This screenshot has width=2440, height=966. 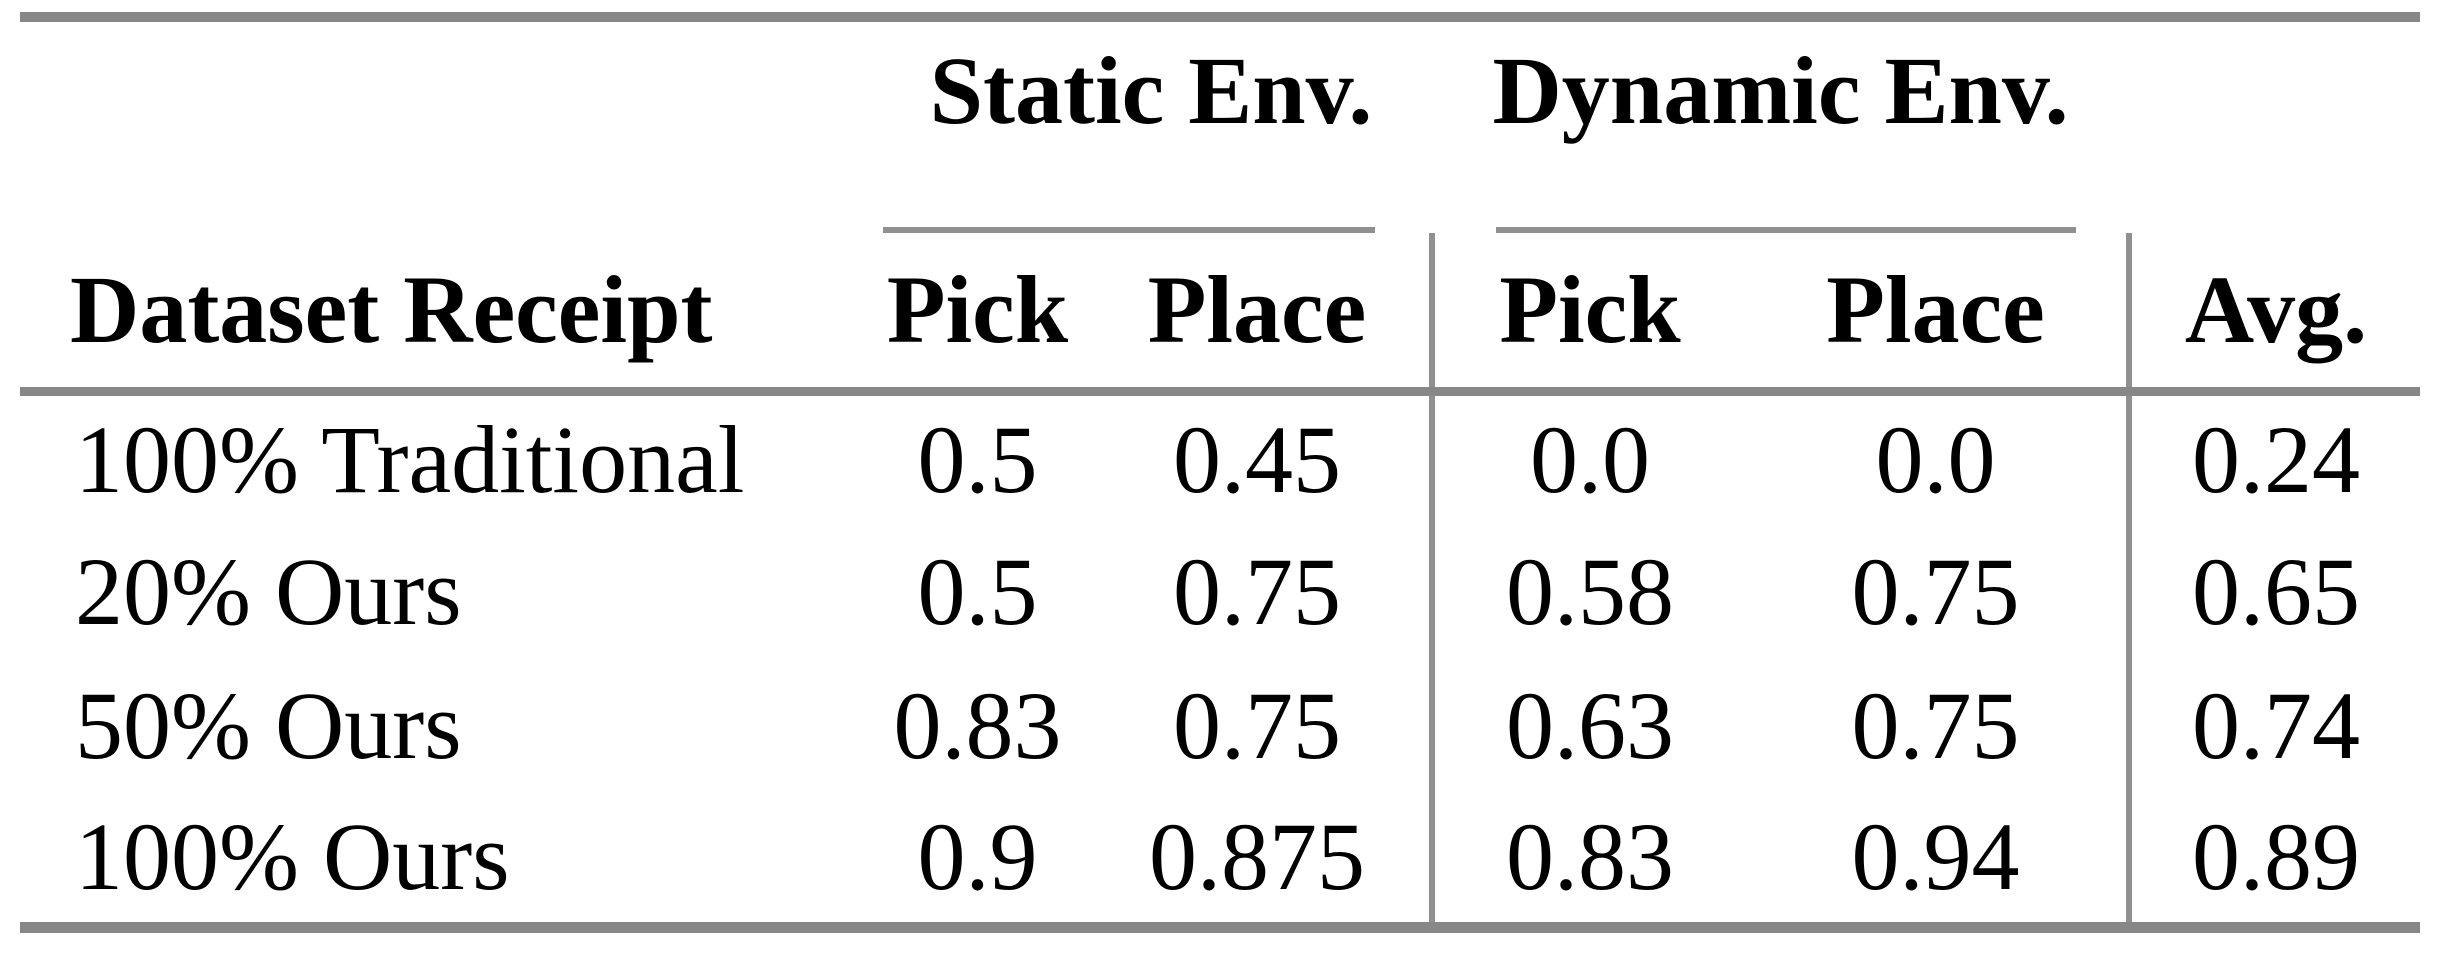 I want to click on col-header-dynamic-pick: Pick, so click(x=1587, y=314).